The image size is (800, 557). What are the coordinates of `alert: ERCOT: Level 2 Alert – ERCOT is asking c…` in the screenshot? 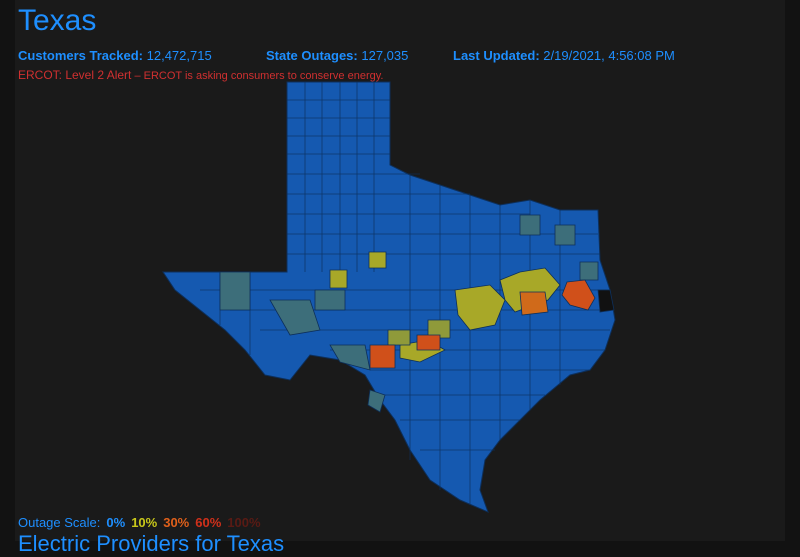 It's located at (200, 75).